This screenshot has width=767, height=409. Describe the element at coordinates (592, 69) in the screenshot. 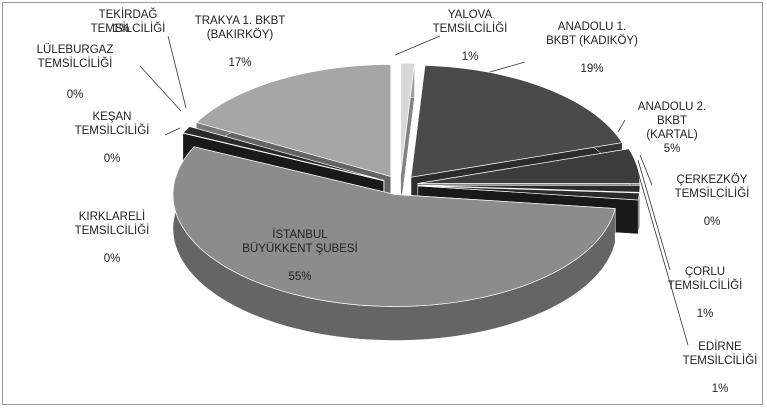

I see `slice-value-label: 19%` at that location.